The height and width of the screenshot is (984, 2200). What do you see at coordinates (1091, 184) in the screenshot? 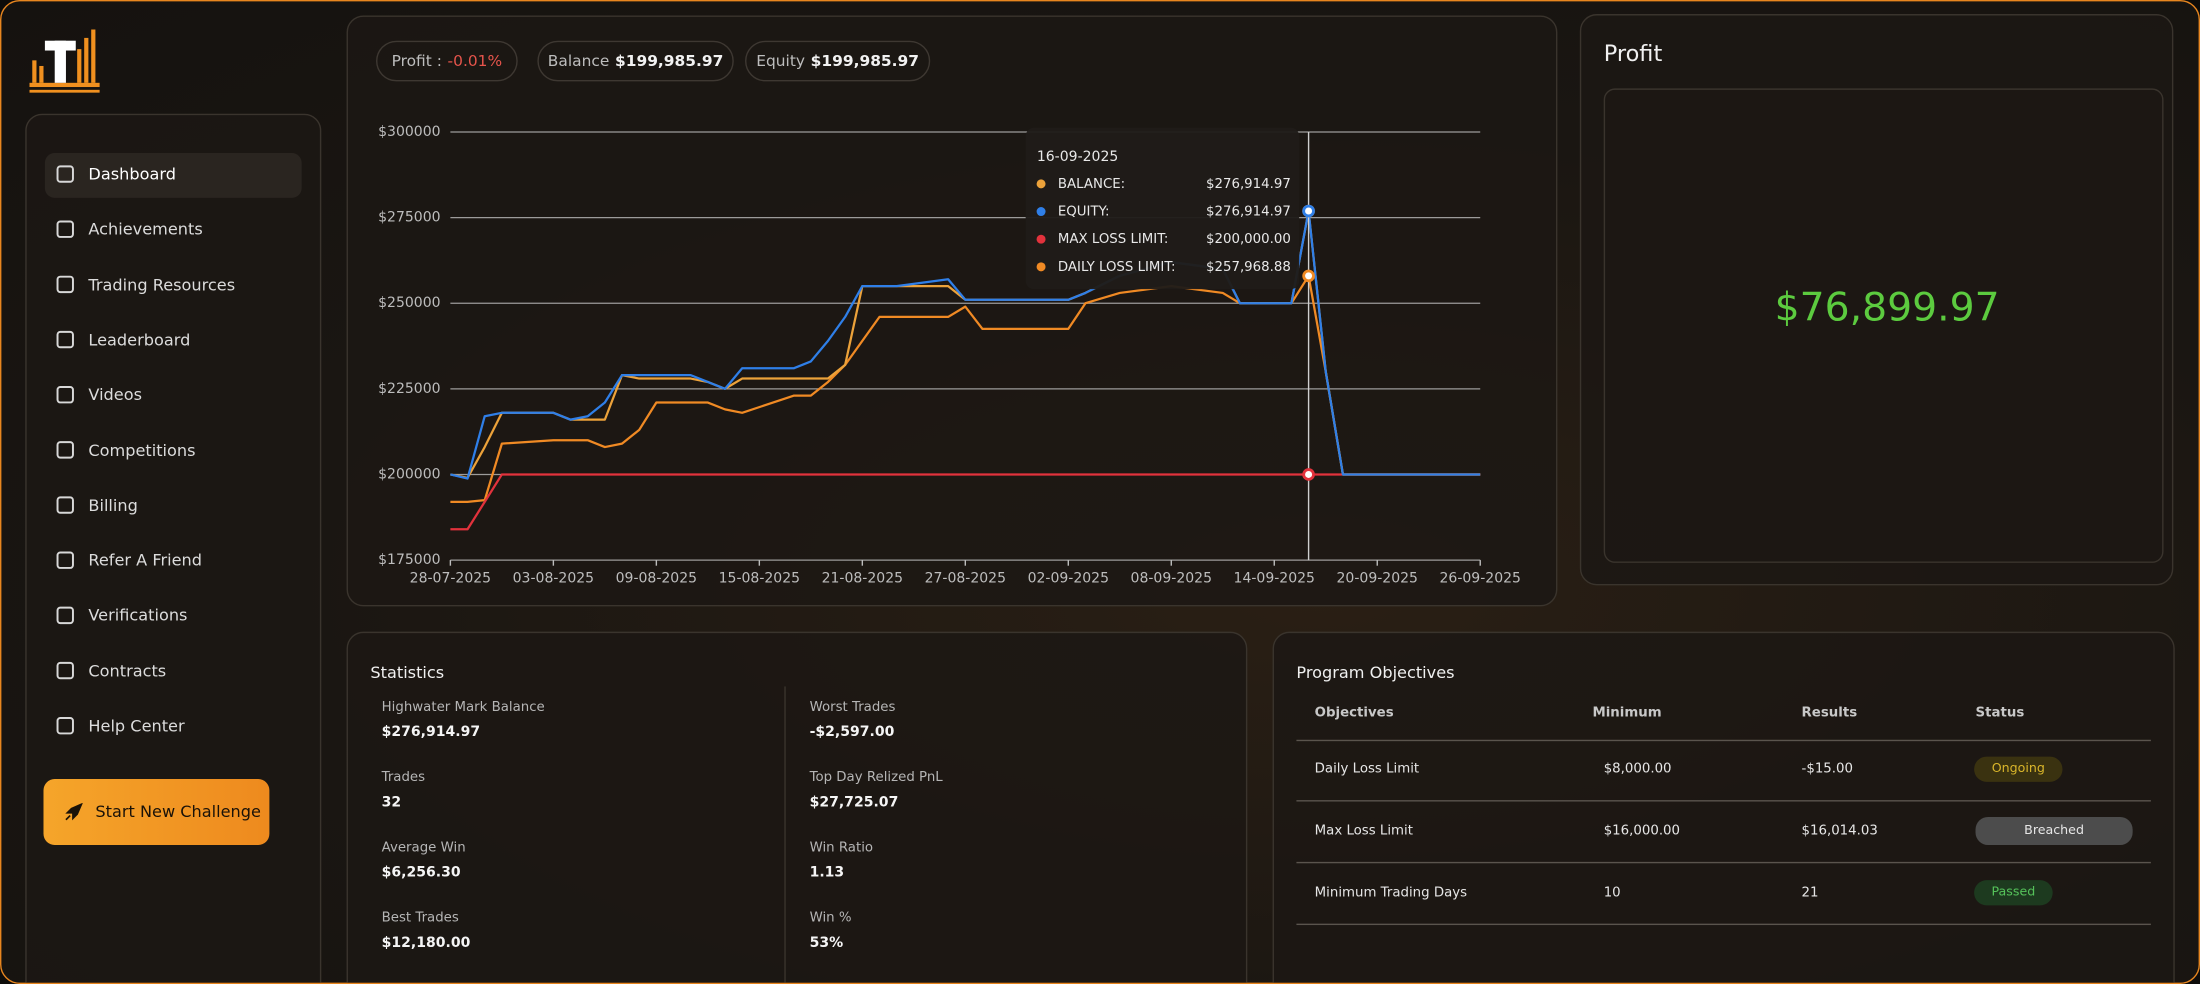
I see `tooltip-label: BALANCE:` at bounding box center [1091, 184].